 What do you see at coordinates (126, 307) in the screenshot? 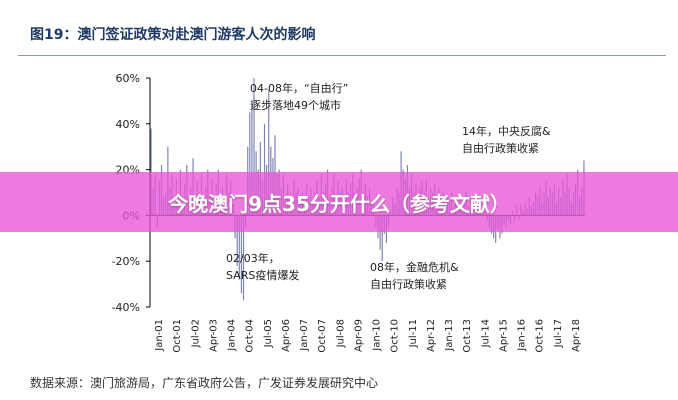
I see `y-tick-label: -40%` at bounding box center [126, 307].